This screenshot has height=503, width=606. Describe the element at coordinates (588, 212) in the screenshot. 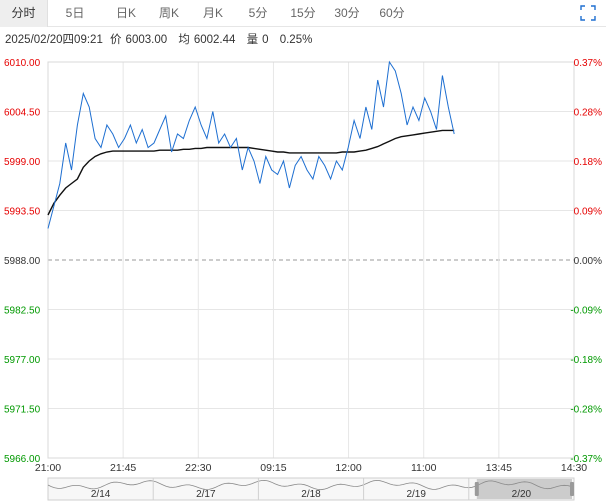

I see `y-tick-label-right: 0.09%` at that location.